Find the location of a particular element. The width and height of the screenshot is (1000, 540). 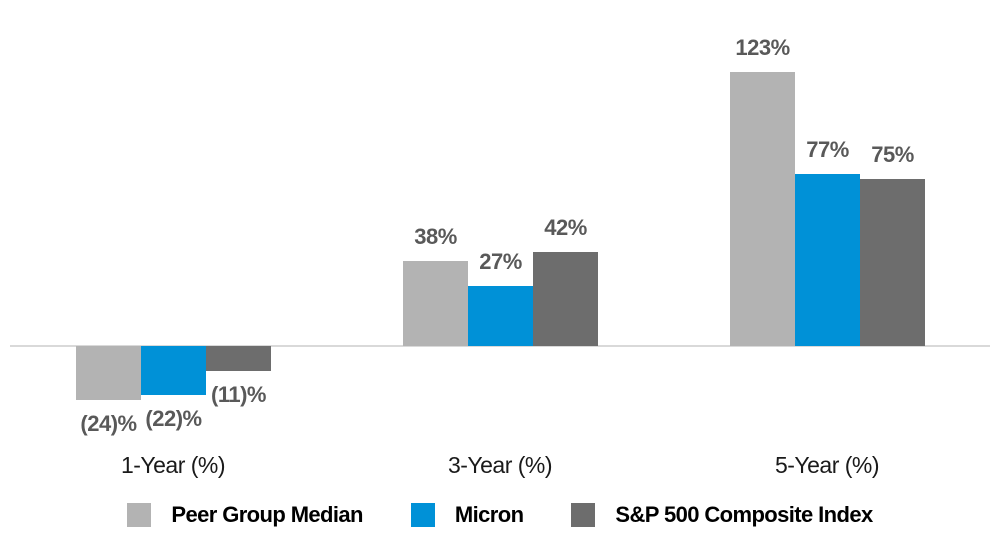

category-label: 5-Year (%) is located at coordinates (827, 465).